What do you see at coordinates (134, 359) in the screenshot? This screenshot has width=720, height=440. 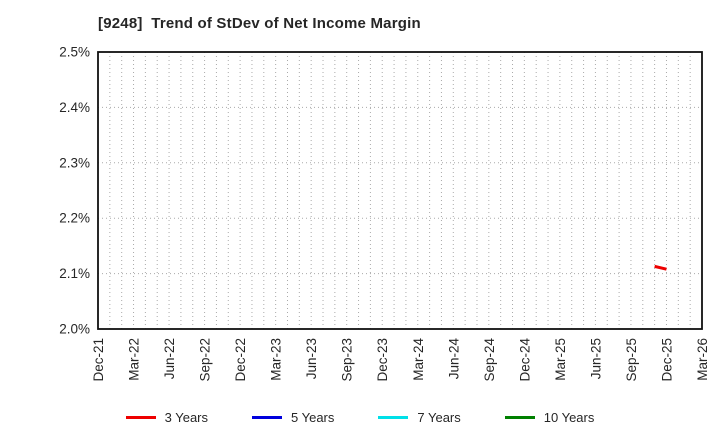 I see `x-tick-label: Mar-22` at bounding box center [134, 359].